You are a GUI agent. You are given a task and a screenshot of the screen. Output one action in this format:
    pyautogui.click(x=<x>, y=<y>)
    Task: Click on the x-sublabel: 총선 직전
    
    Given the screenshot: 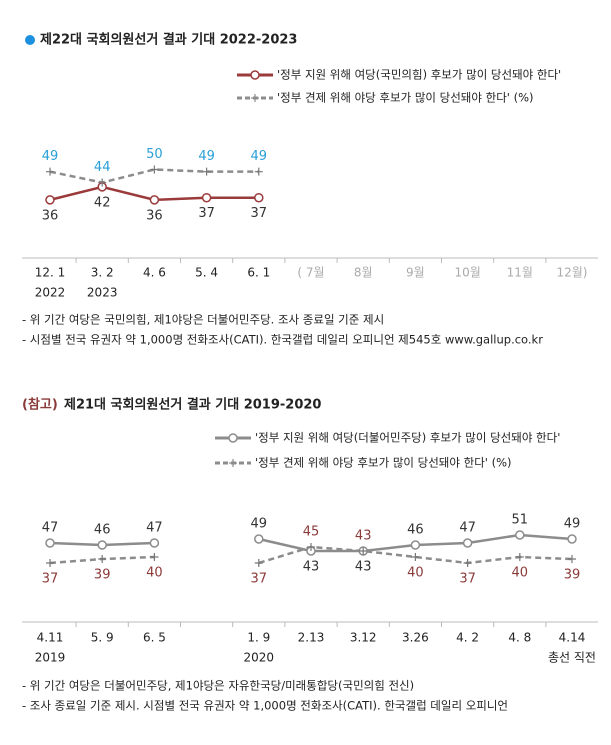 What is the action you would take?
    pyautogui.click(x=572, y=658)
    